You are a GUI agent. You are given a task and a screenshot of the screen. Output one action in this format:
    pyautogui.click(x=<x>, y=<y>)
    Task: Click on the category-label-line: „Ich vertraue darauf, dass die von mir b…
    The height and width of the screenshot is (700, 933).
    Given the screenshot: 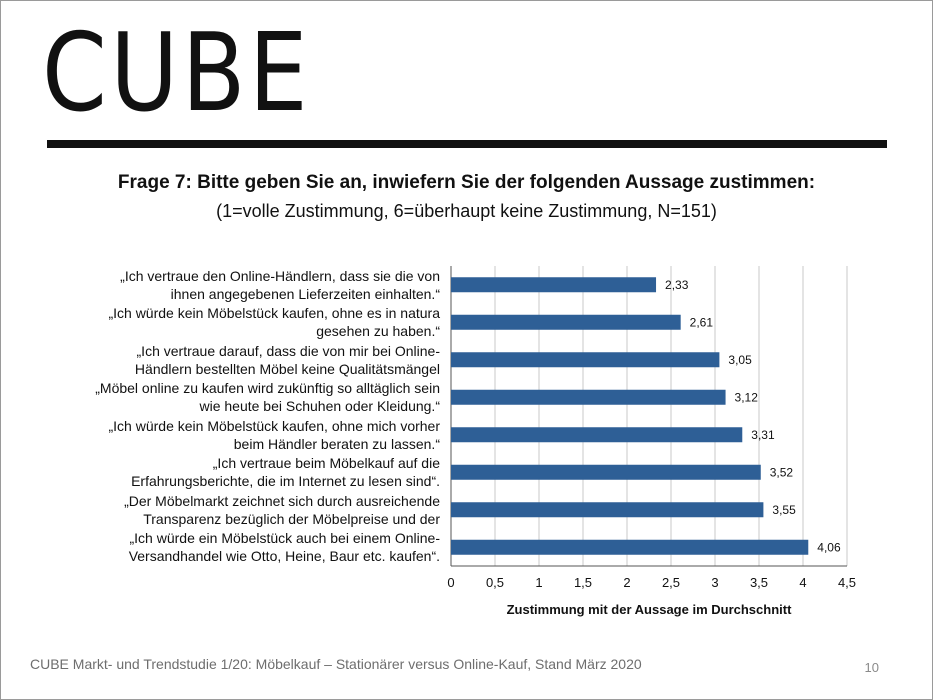 What is the action you would take?
    pyautogui.click(x=288, y=350)
    